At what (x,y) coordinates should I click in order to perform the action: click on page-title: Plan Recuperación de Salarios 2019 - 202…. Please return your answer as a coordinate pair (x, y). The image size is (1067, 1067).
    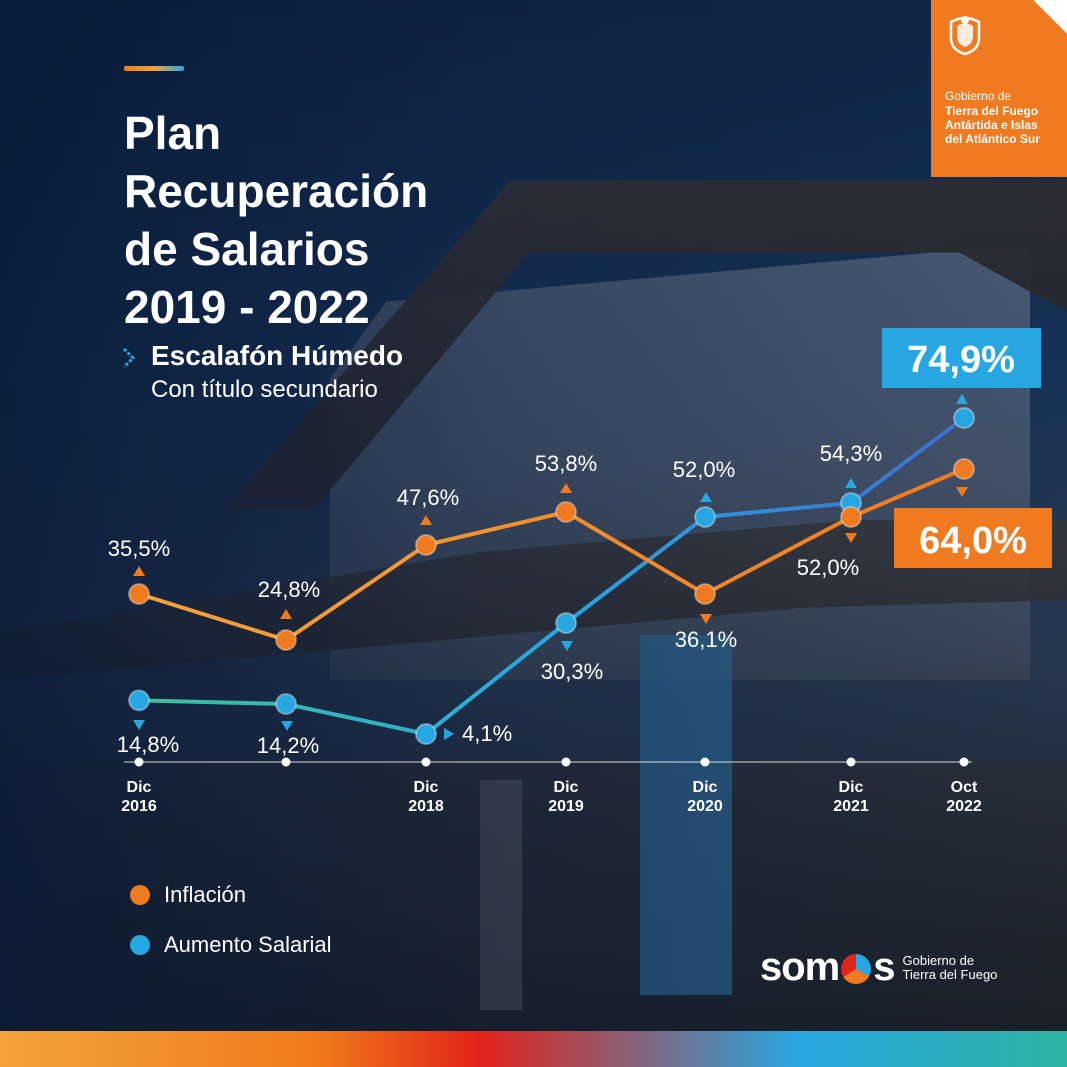
    Looking at the image, I should click on (276, 220).